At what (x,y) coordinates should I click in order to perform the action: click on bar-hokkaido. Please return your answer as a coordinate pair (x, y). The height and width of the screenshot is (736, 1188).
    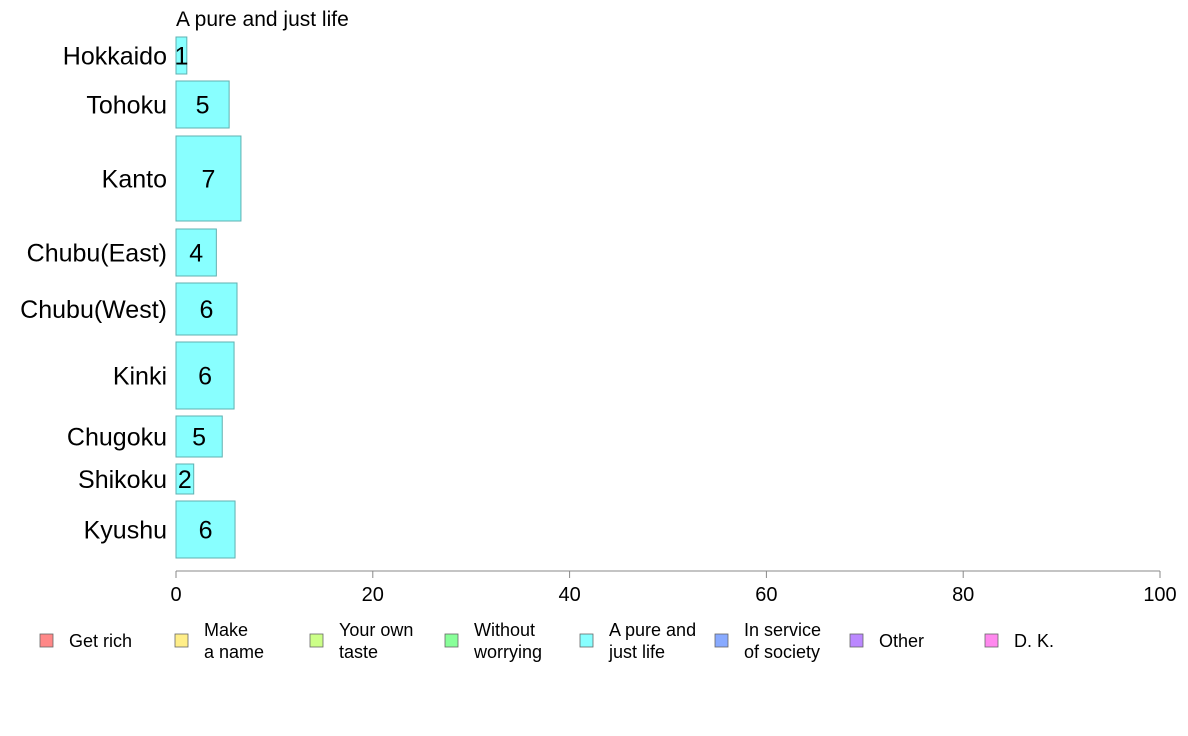
    Looking at the image, I should click on (181, 55).